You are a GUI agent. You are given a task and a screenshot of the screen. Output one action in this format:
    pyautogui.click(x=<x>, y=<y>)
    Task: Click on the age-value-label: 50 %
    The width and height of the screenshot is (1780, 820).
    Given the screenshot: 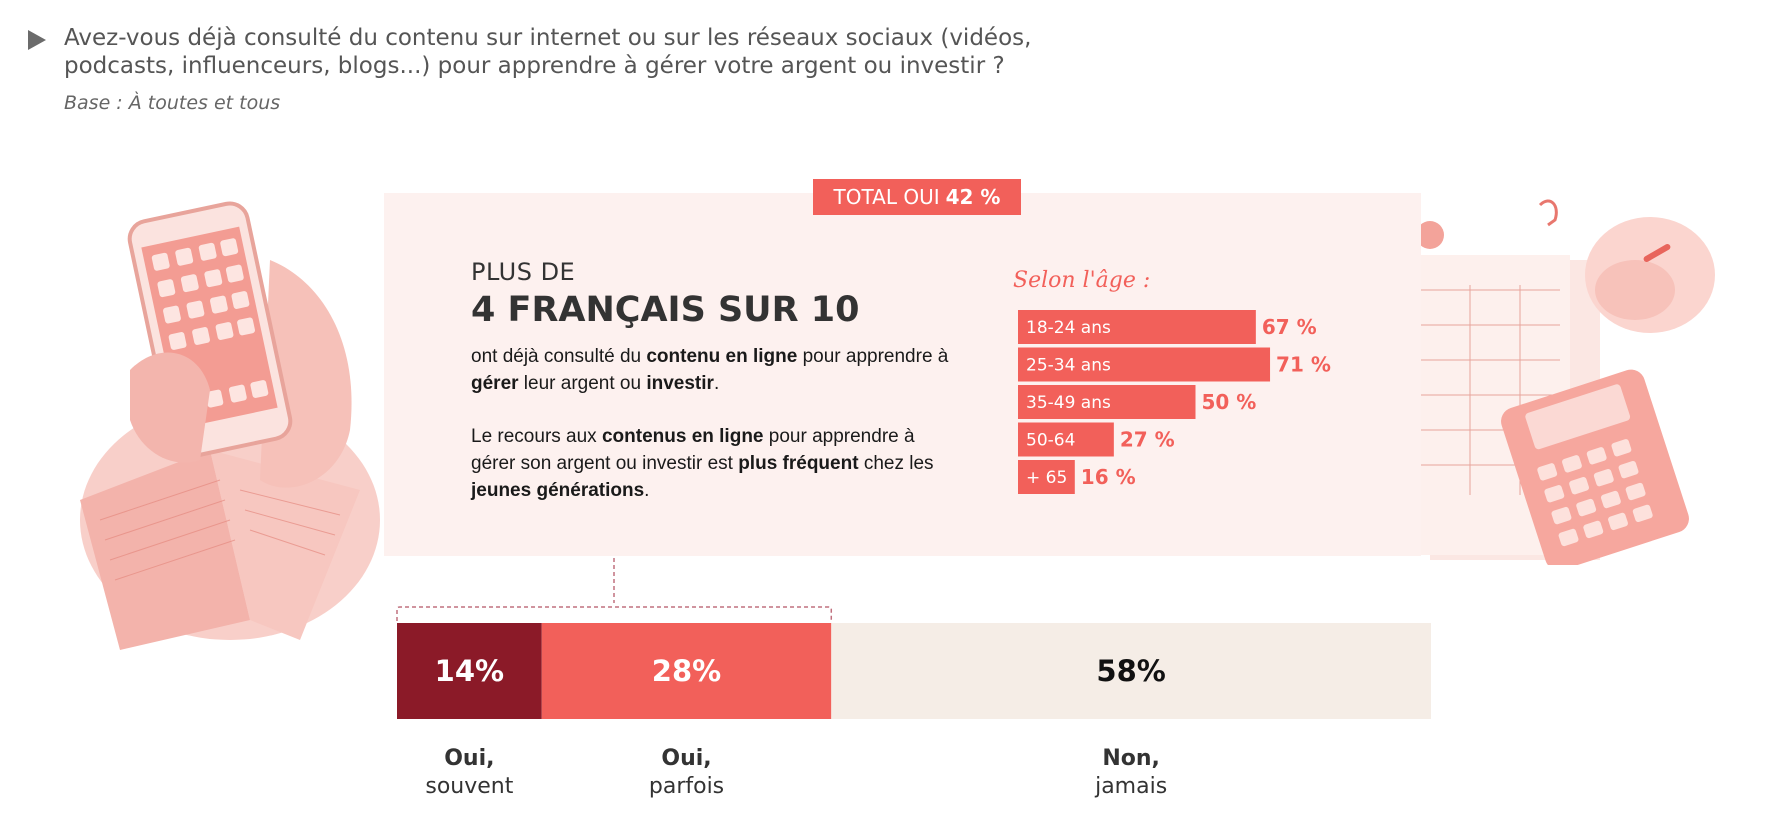 What is the action you would take?
    pyautogui.click(x=1229, y=402)
    